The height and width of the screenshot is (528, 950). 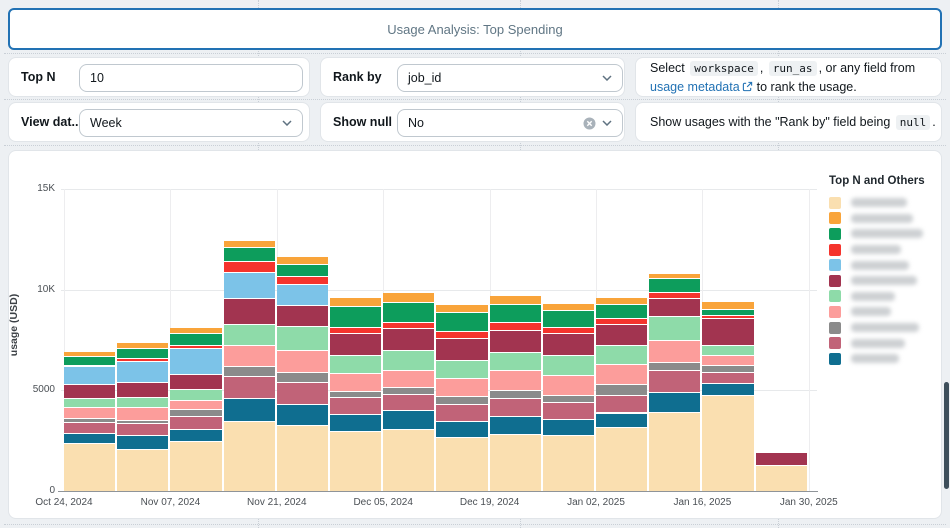 What do you see at coordinates (946, 435) in the screenshot?
I see `vertical-scrollbar-thumb` at bounding box center [946, 435].